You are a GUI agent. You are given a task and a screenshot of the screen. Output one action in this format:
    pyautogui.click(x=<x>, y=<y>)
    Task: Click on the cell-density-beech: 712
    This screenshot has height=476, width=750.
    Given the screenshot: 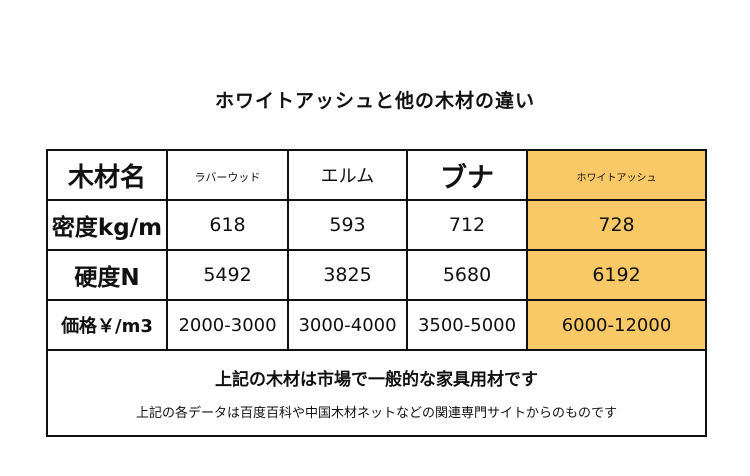 What is the action you would take?
    pyautogui.click(x=467, y=225)
    